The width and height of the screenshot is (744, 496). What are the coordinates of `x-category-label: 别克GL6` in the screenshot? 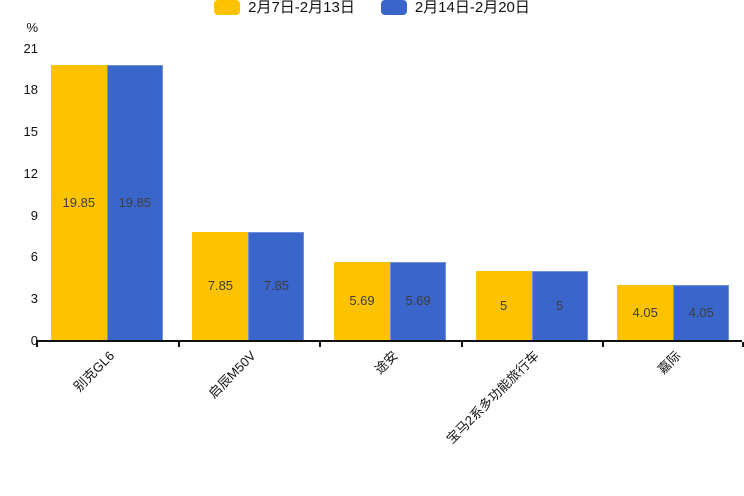 It's located at (94, 371).